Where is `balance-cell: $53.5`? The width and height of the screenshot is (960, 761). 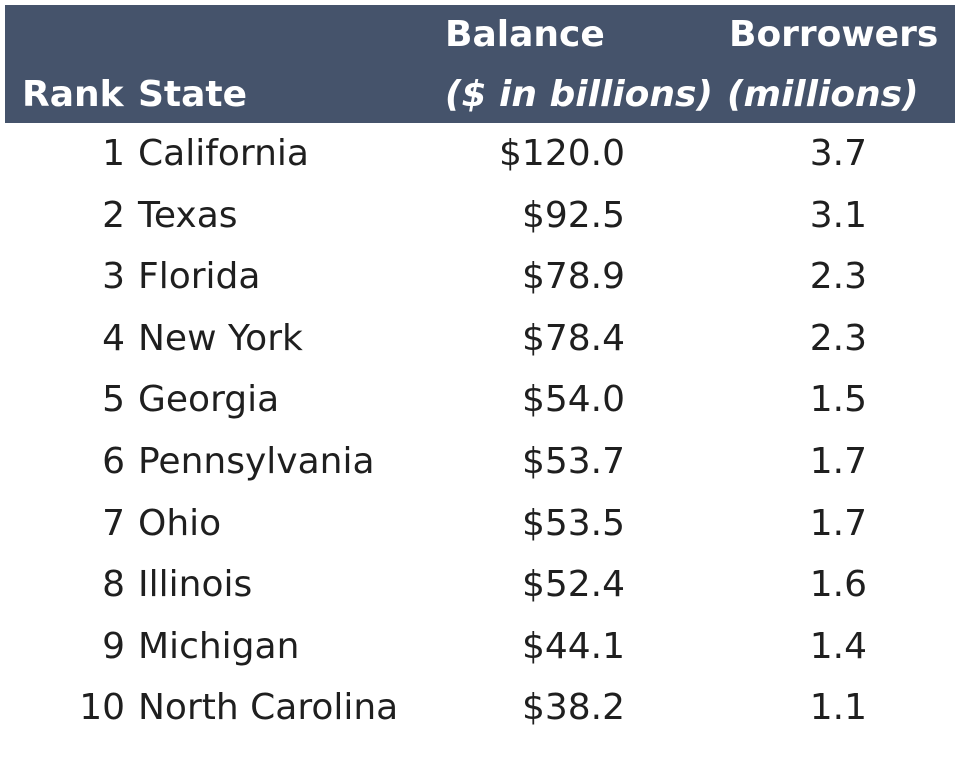
balance-cell: $53.5 is located at coordinates (573, 523).